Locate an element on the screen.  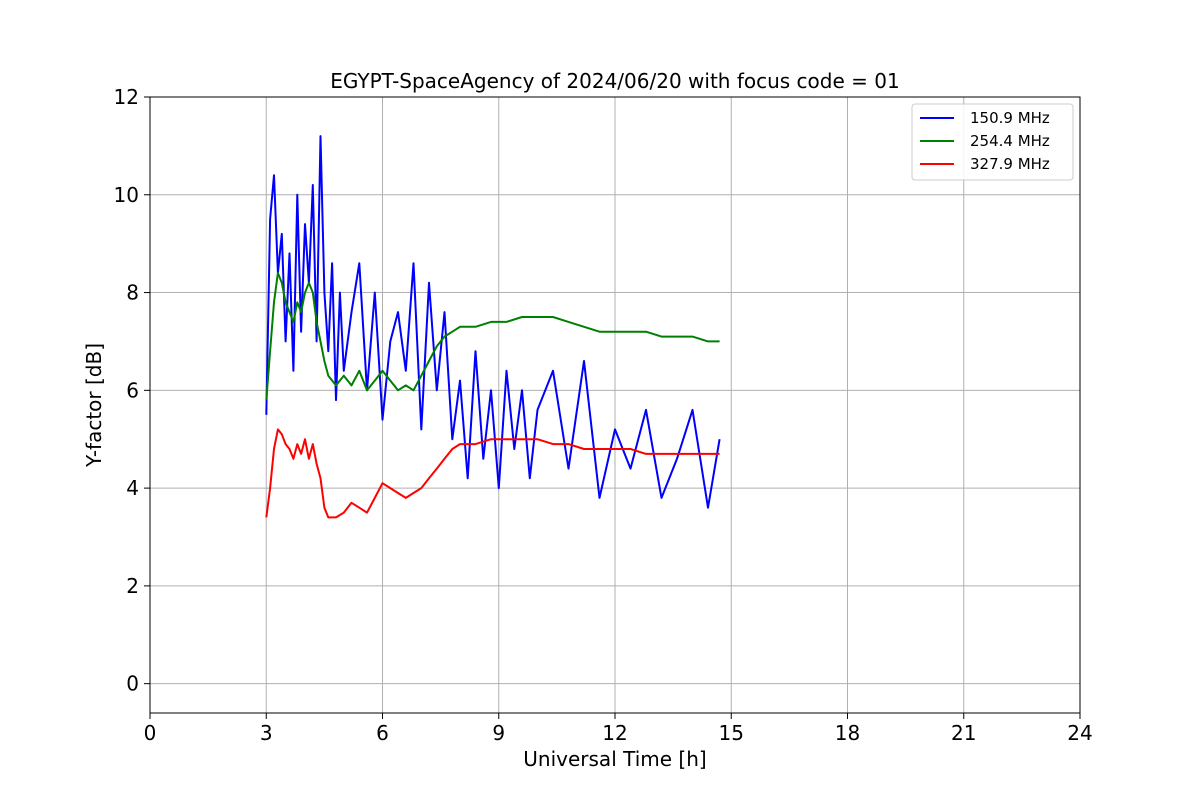
y-tick-label: 4 is located at coordinates (132, 488).